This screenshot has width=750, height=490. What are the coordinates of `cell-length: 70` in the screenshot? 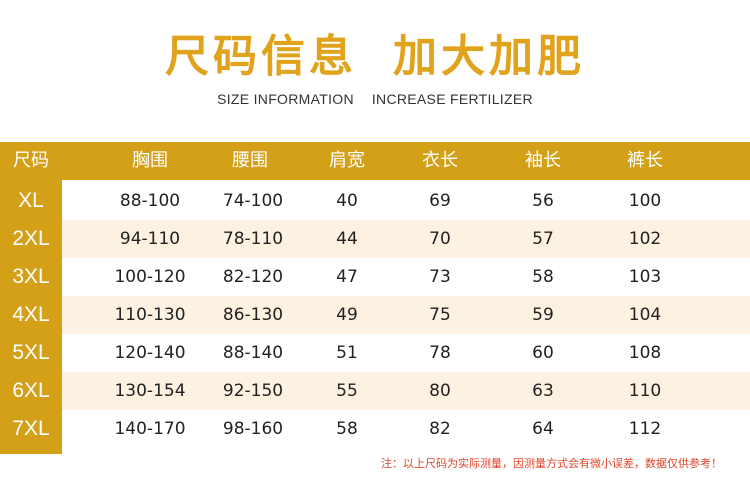 It's located at (440, 239).